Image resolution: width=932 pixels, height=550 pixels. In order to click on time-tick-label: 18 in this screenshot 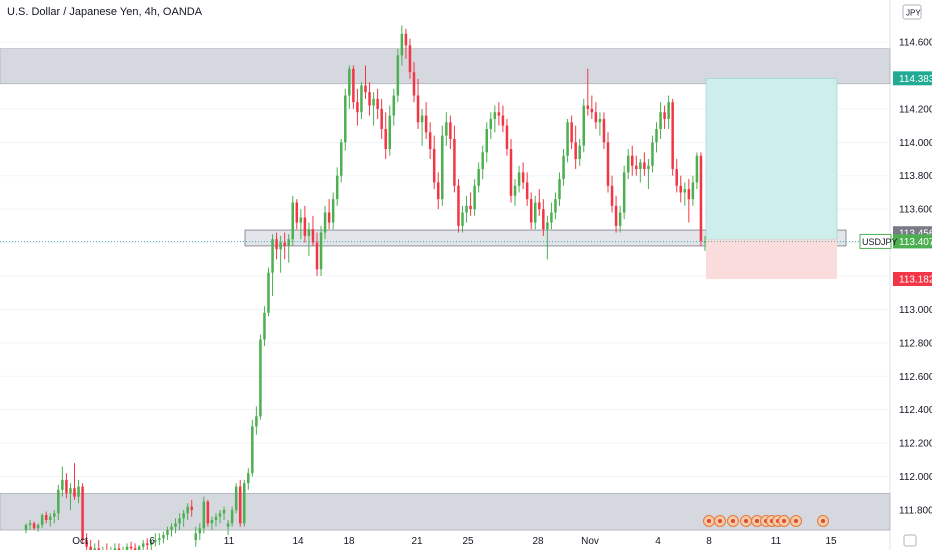, I will do `click(349, 541)`.